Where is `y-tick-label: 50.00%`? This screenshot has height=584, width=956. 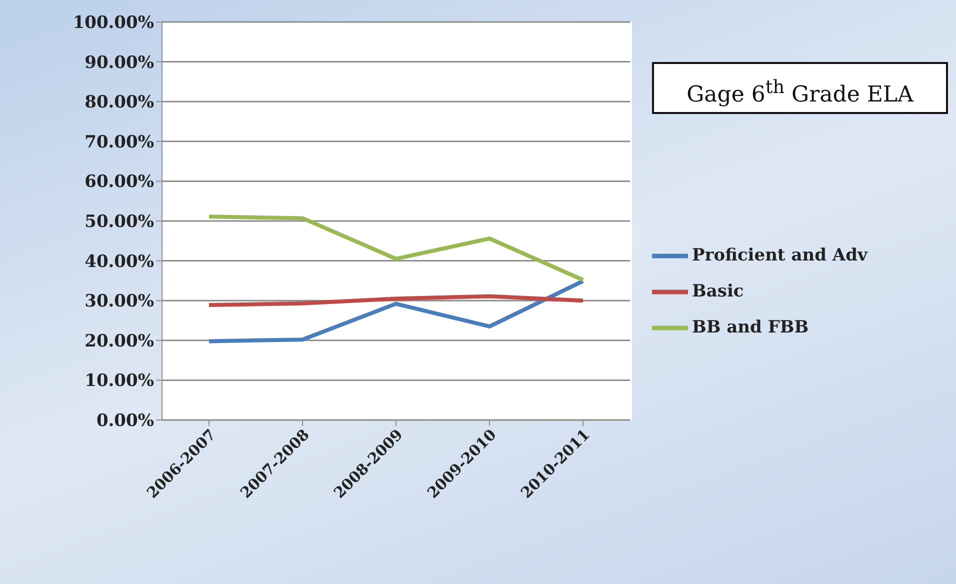 y-tick-label: 50.00% is located at coordinates (119, 222).